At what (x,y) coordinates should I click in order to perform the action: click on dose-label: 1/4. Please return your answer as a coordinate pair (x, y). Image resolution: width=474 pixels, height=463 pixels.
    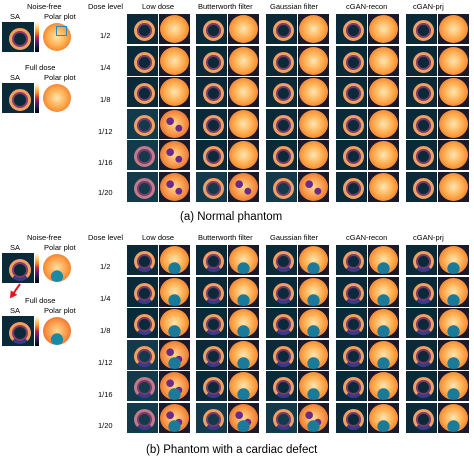
    Looking at the image, I should click on (105, 298).